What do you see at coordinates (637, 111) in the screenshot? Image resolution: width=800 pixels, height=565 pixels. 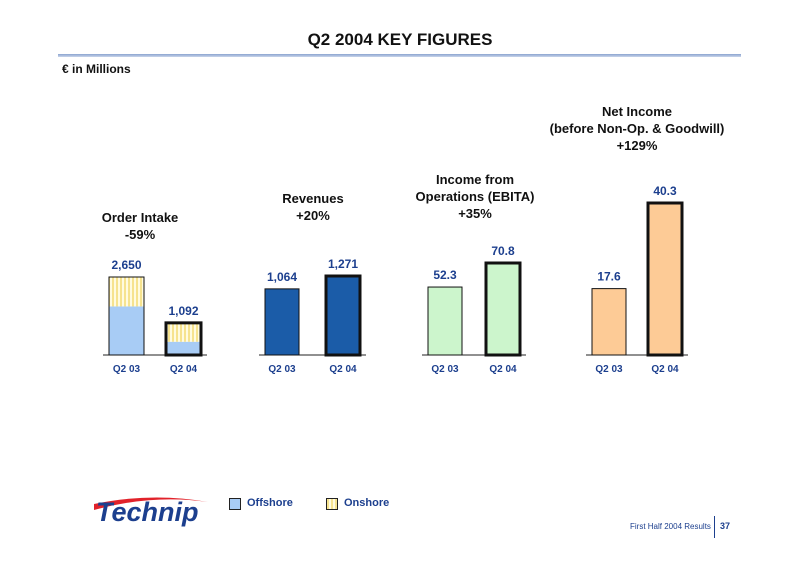 I see `net-income-title-line-1: Net Income` at bounding box center [637, 111].